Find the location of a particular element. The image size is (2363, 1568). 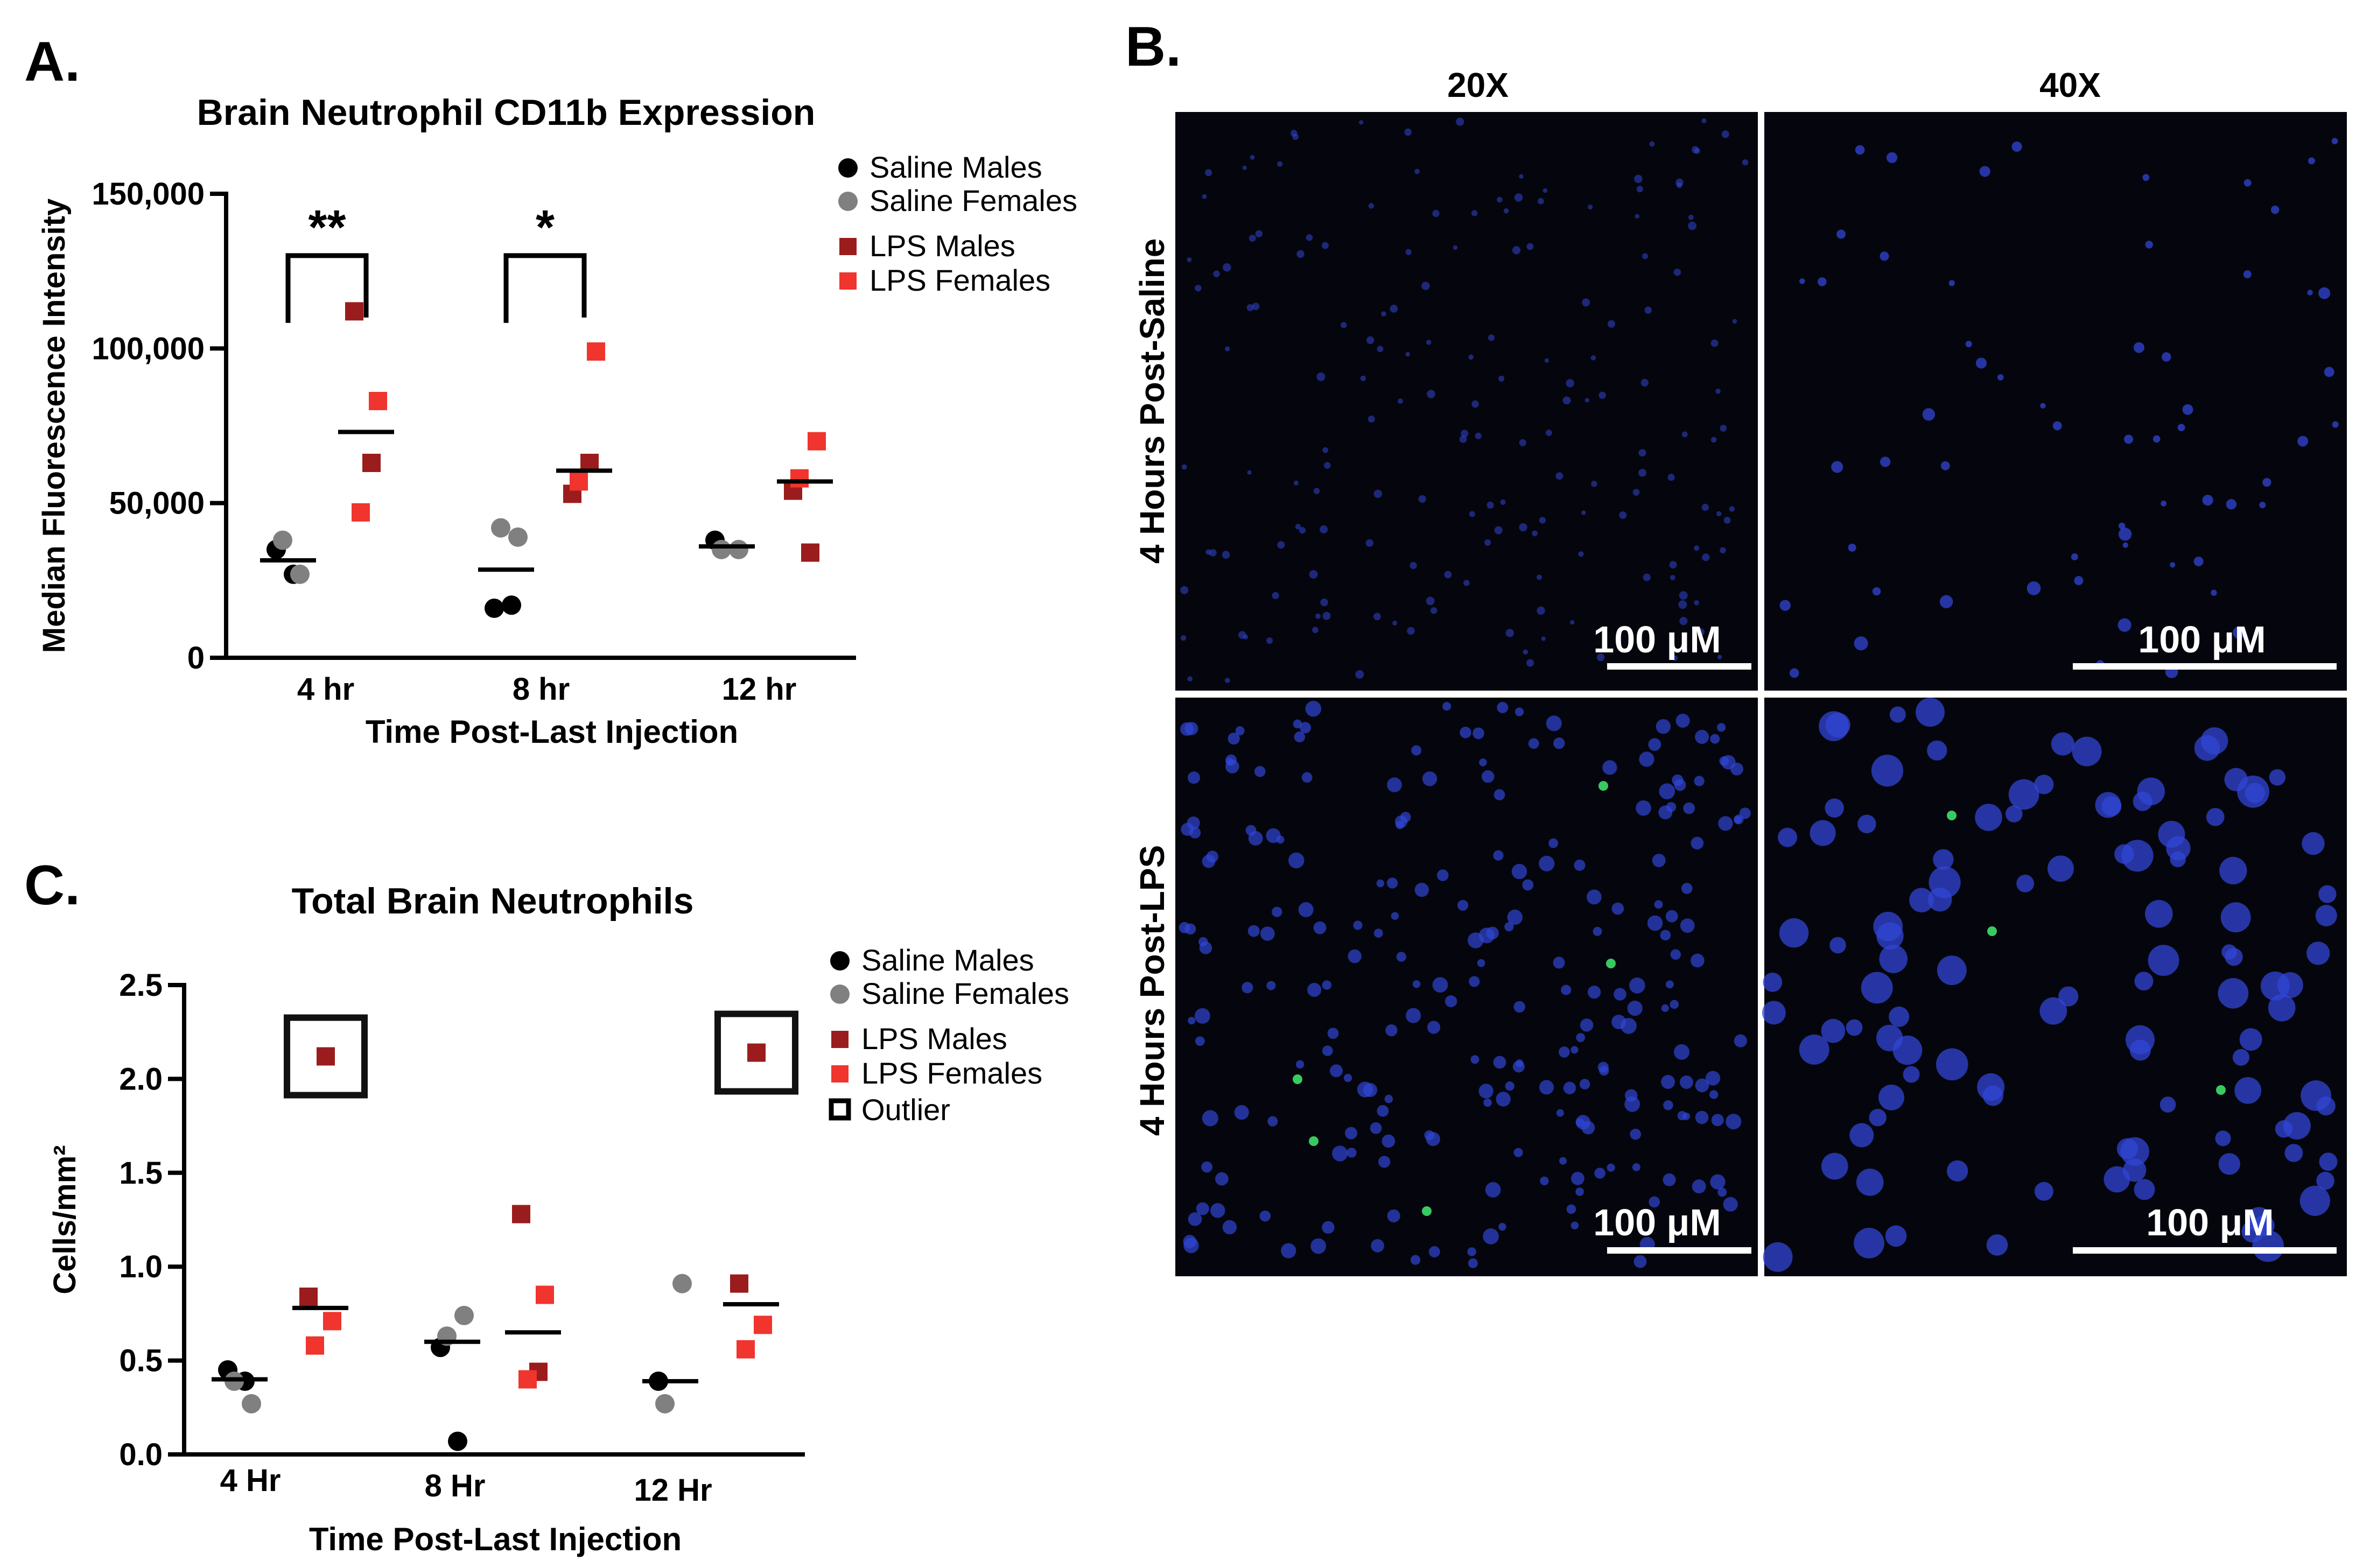

column-label-40x: 40X is located at coordinates (2070, 85).